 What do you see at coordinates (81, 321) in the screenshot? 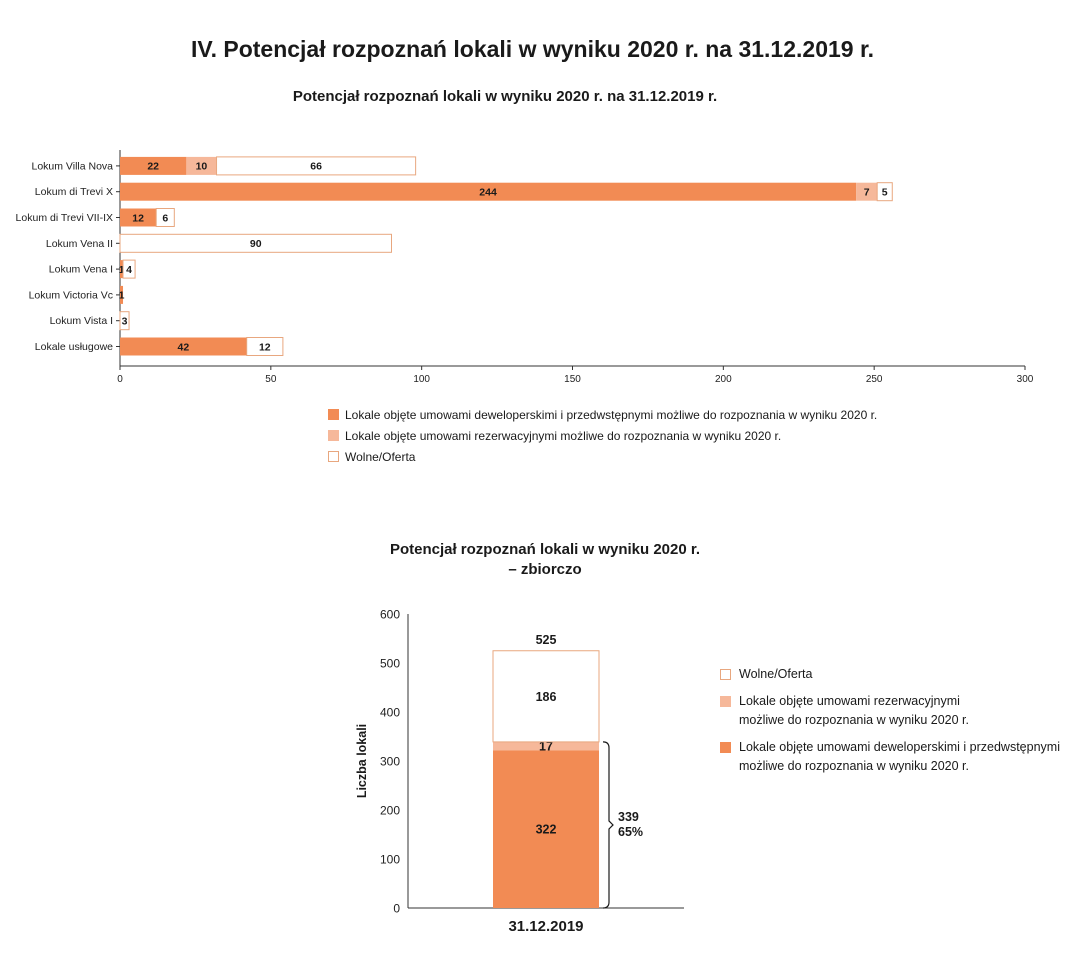
I see `category-label: Lokum Vista I` at bounding box center [81, 321].